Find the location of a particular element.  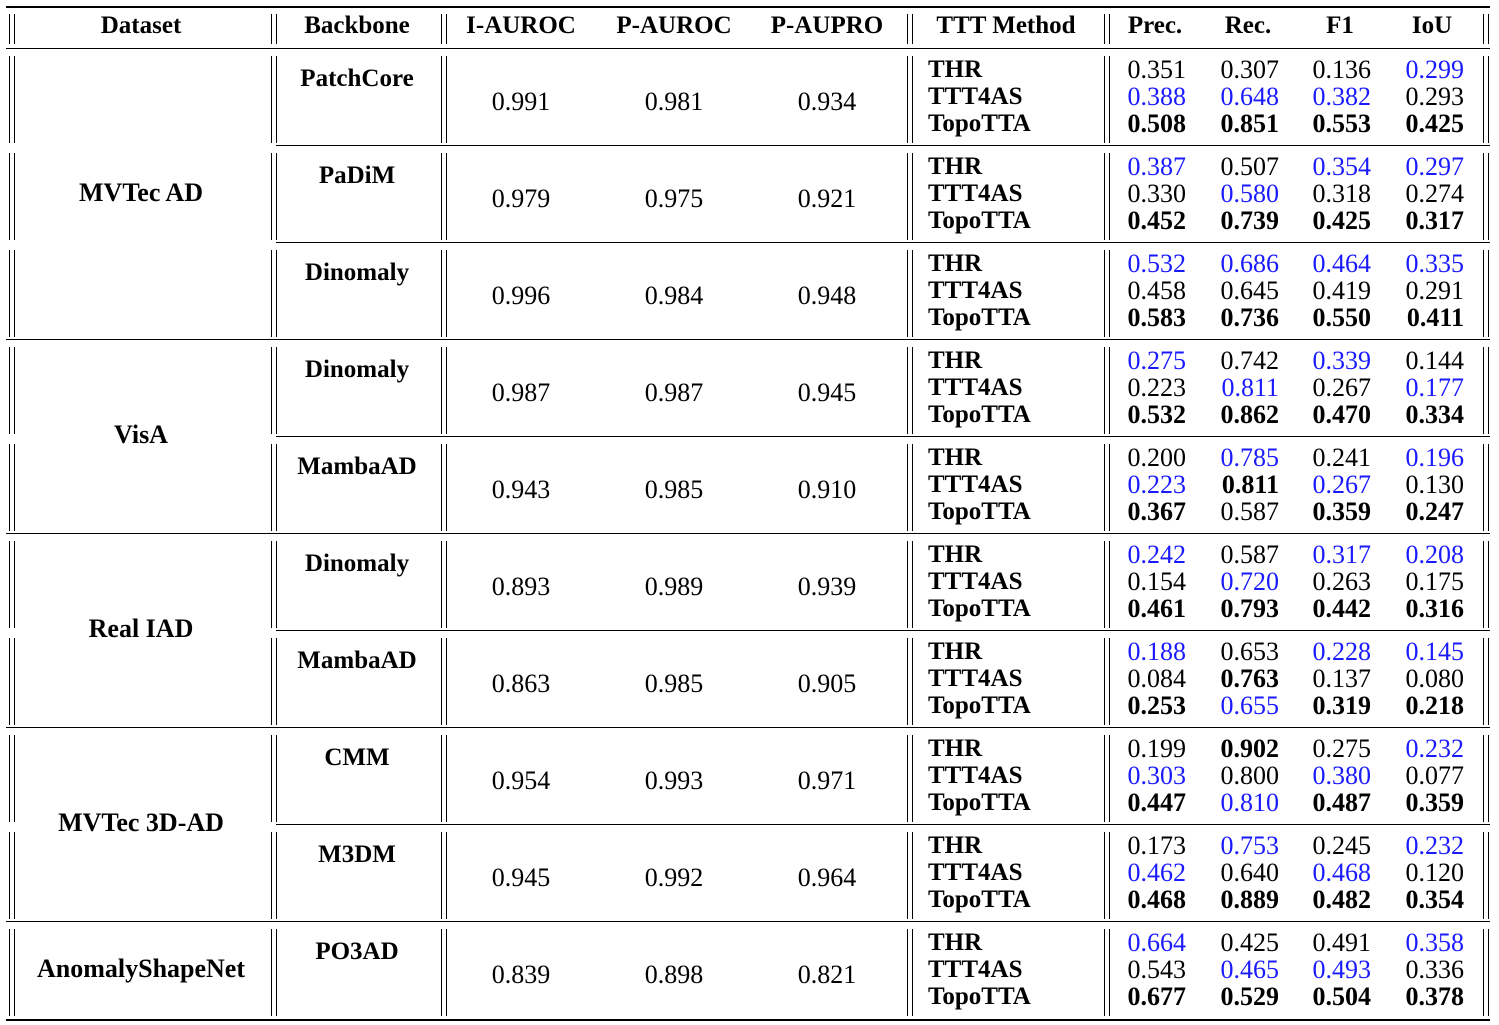

score-cell: 0.245 is located at coordinates (1342, 845).